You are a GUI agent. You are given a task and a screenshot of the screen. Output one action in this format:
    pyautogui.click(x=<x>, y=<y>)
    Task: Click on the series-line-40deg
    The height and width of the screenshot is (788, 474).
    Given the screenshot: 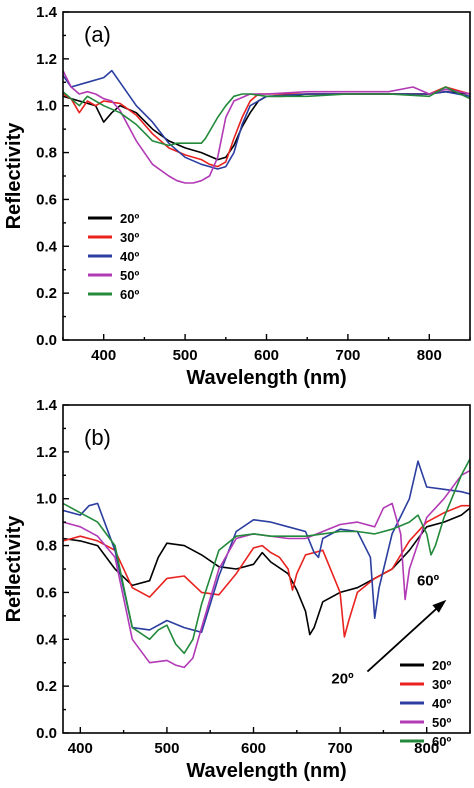 What is the action you would take?
    pyautogui.click(x=266, y=119)
    